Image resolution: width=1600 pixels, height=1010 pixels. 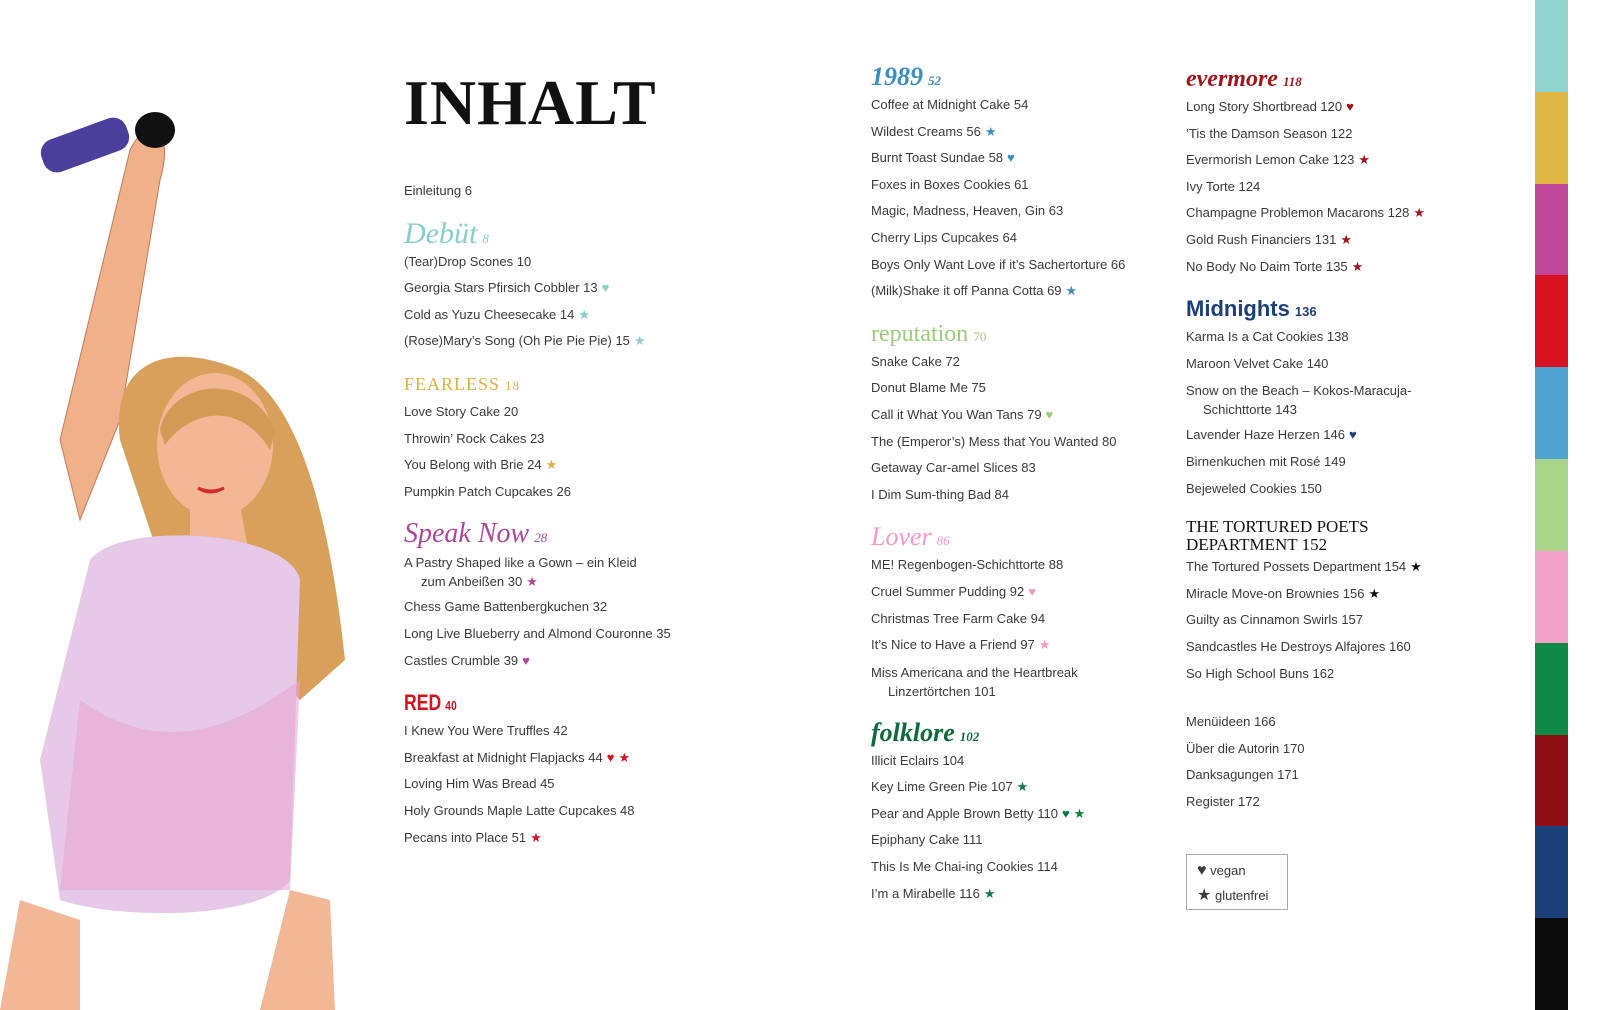 What do you see at coordinates (1036, 814) in the screenshot?
I see `toc-entry: Pear and Apple Brown Betty 110 ♥ ★` at bounding box center [1036, 814].